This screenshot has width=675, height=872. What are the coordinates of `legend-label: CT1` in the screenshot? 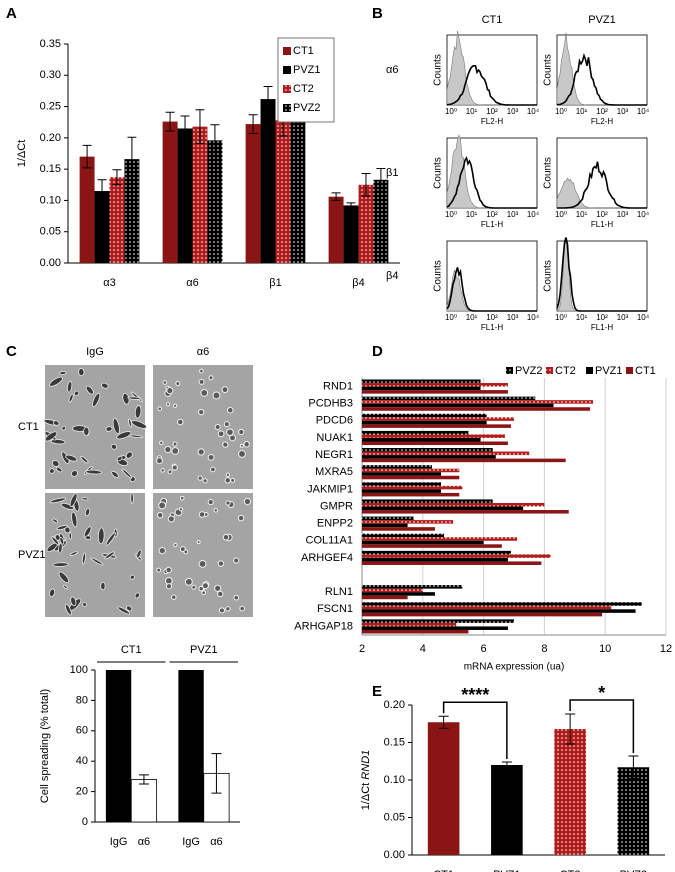 It's located at (645, 371).